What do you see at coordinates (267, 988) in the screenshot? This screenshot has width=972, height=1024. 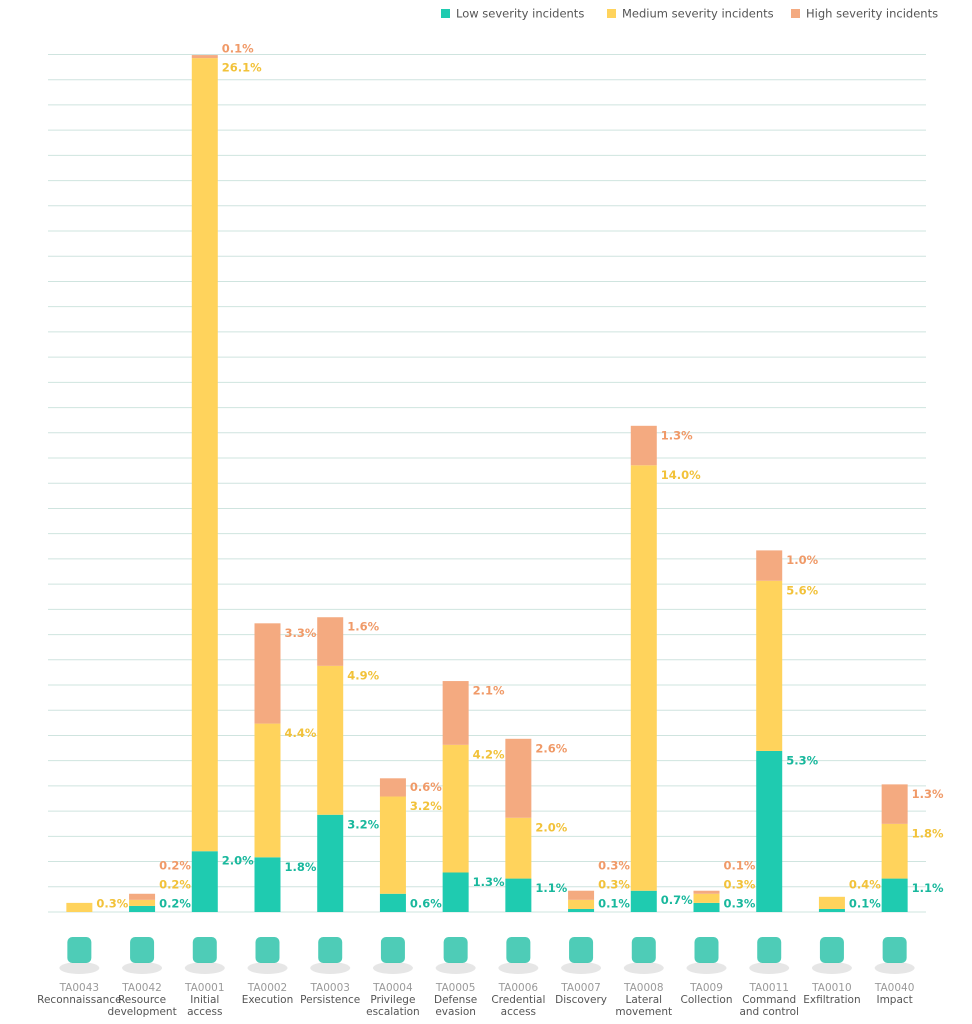 I see `category-code: TA0002` at bounding box center [267, 988].